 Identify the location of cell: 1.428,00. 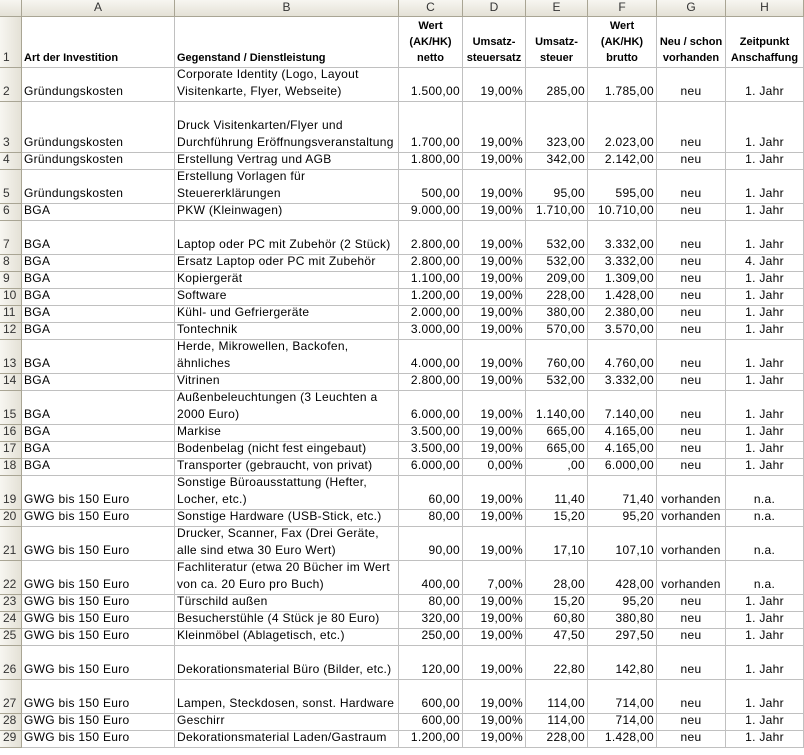
(622, 739).